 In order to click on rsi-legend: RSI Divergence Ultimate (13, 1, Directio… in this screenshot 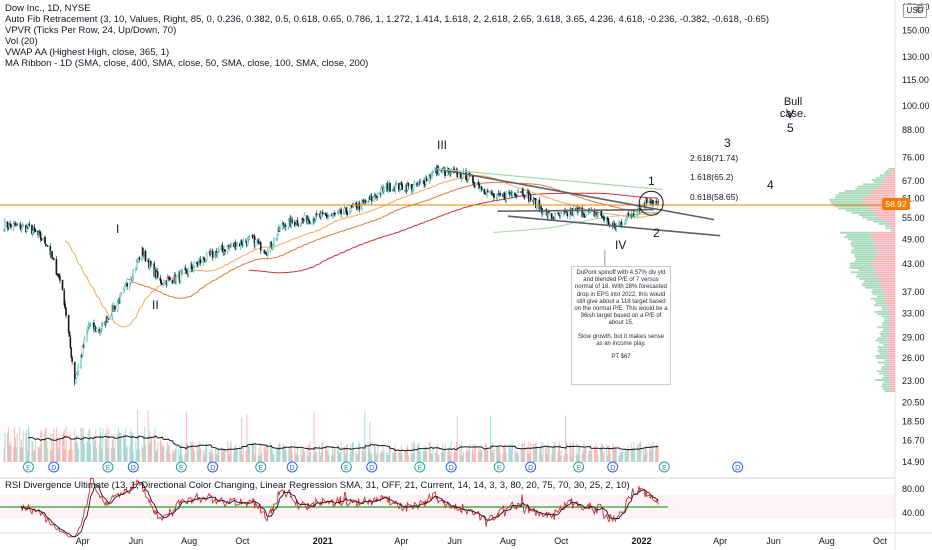, I will do `click(317, 485)`.